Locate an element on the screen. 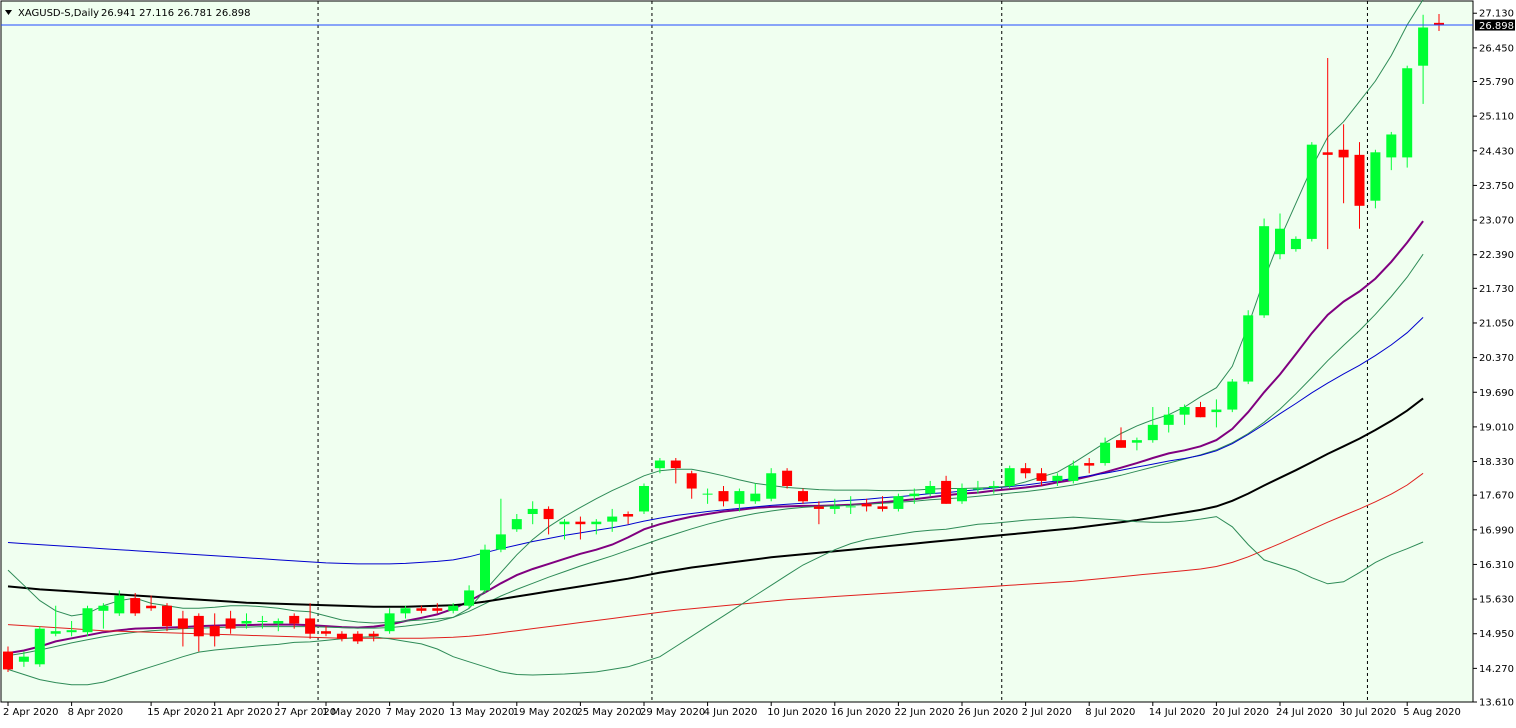  date-tick-label: 8 Apr 2020 is located at coordinates (95, 712).